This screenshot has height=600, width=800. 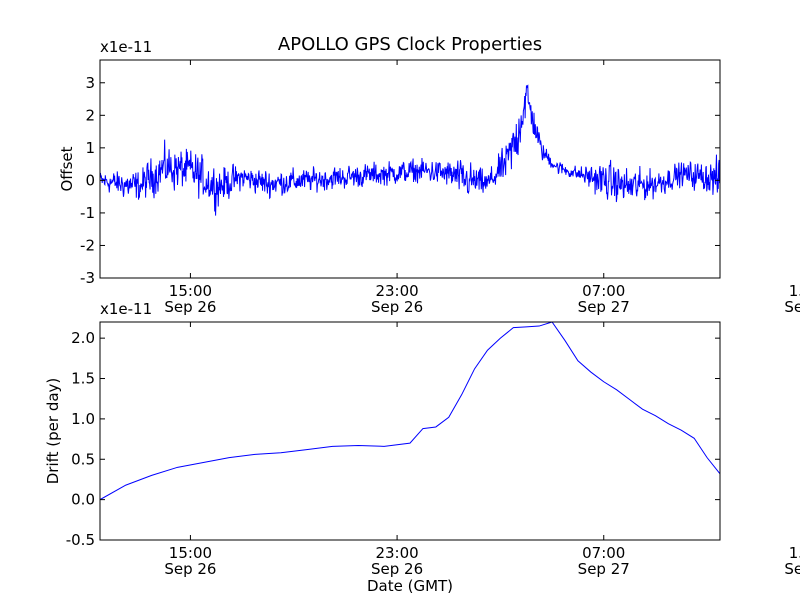 What do you see at coordinates (83, 379) in the screenshot?
I see `y-tick-label: 1.5` at bounding box center [83, 379].